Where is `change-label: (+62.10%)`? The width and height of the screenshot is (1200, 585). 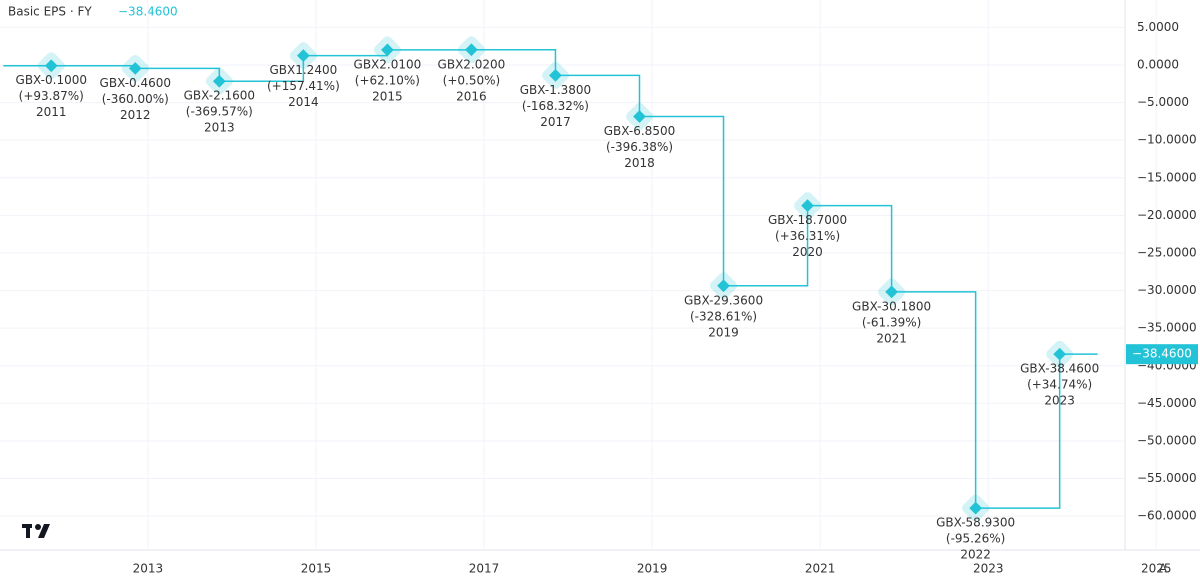 change-label: (+62.10%) is located at coordinates (387, 80).